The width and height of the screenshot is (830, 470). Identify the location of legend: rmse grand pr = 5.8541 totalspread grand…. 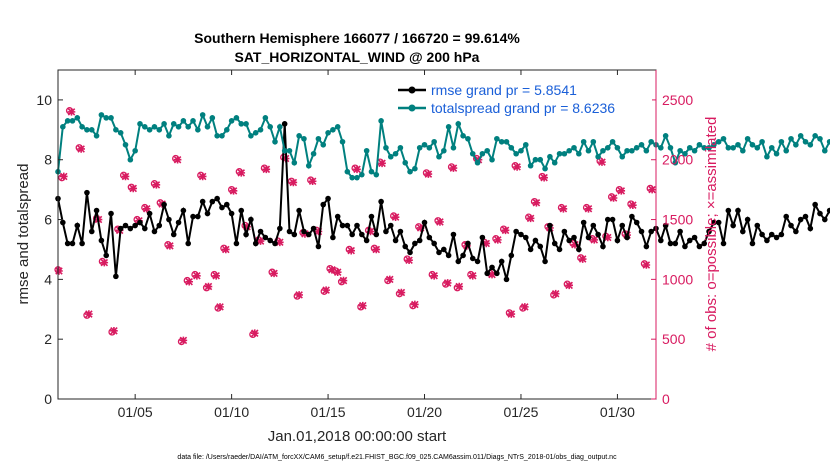
(522, 95).